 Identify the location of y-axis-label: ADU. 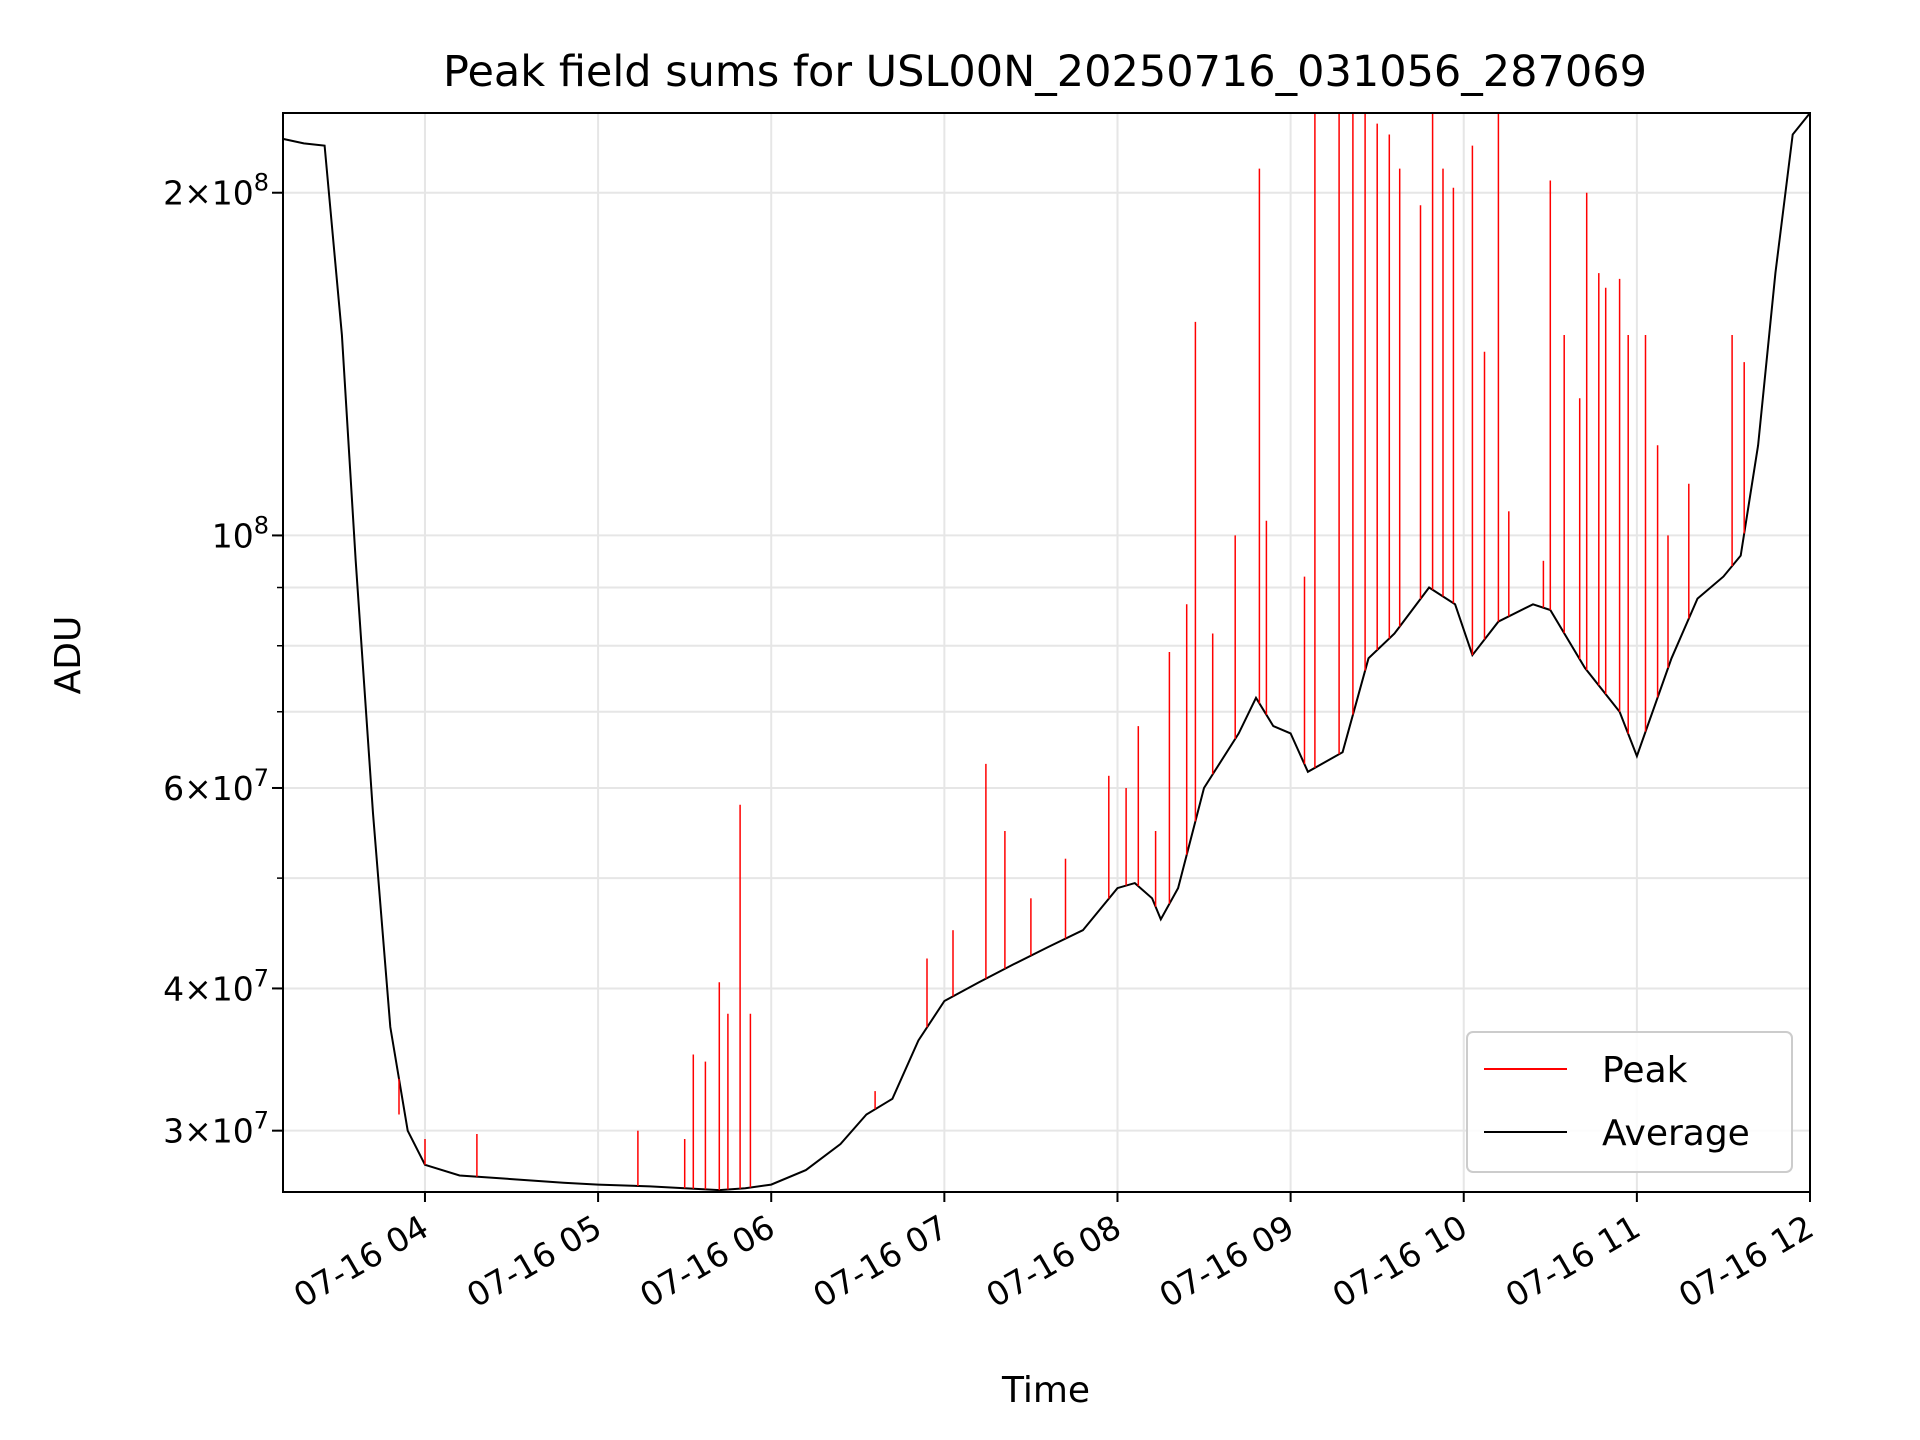
(68, 655).